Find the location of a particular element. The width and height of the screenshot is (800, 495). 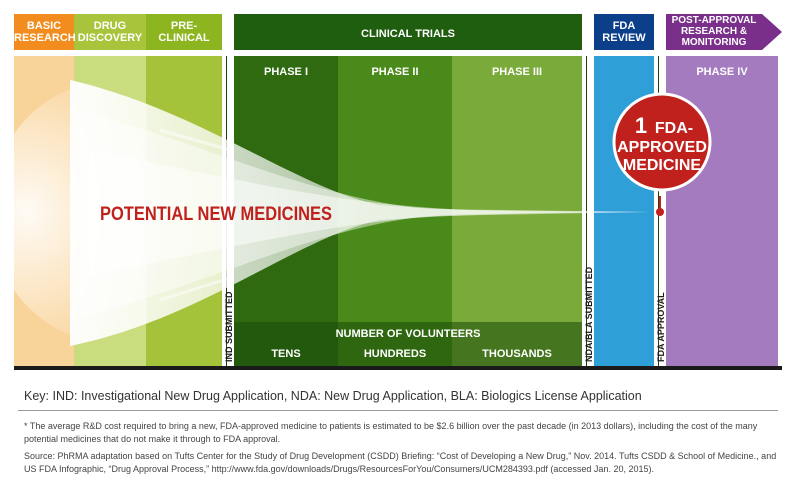

header-clinical-trials is located at coordinates (408, 32).